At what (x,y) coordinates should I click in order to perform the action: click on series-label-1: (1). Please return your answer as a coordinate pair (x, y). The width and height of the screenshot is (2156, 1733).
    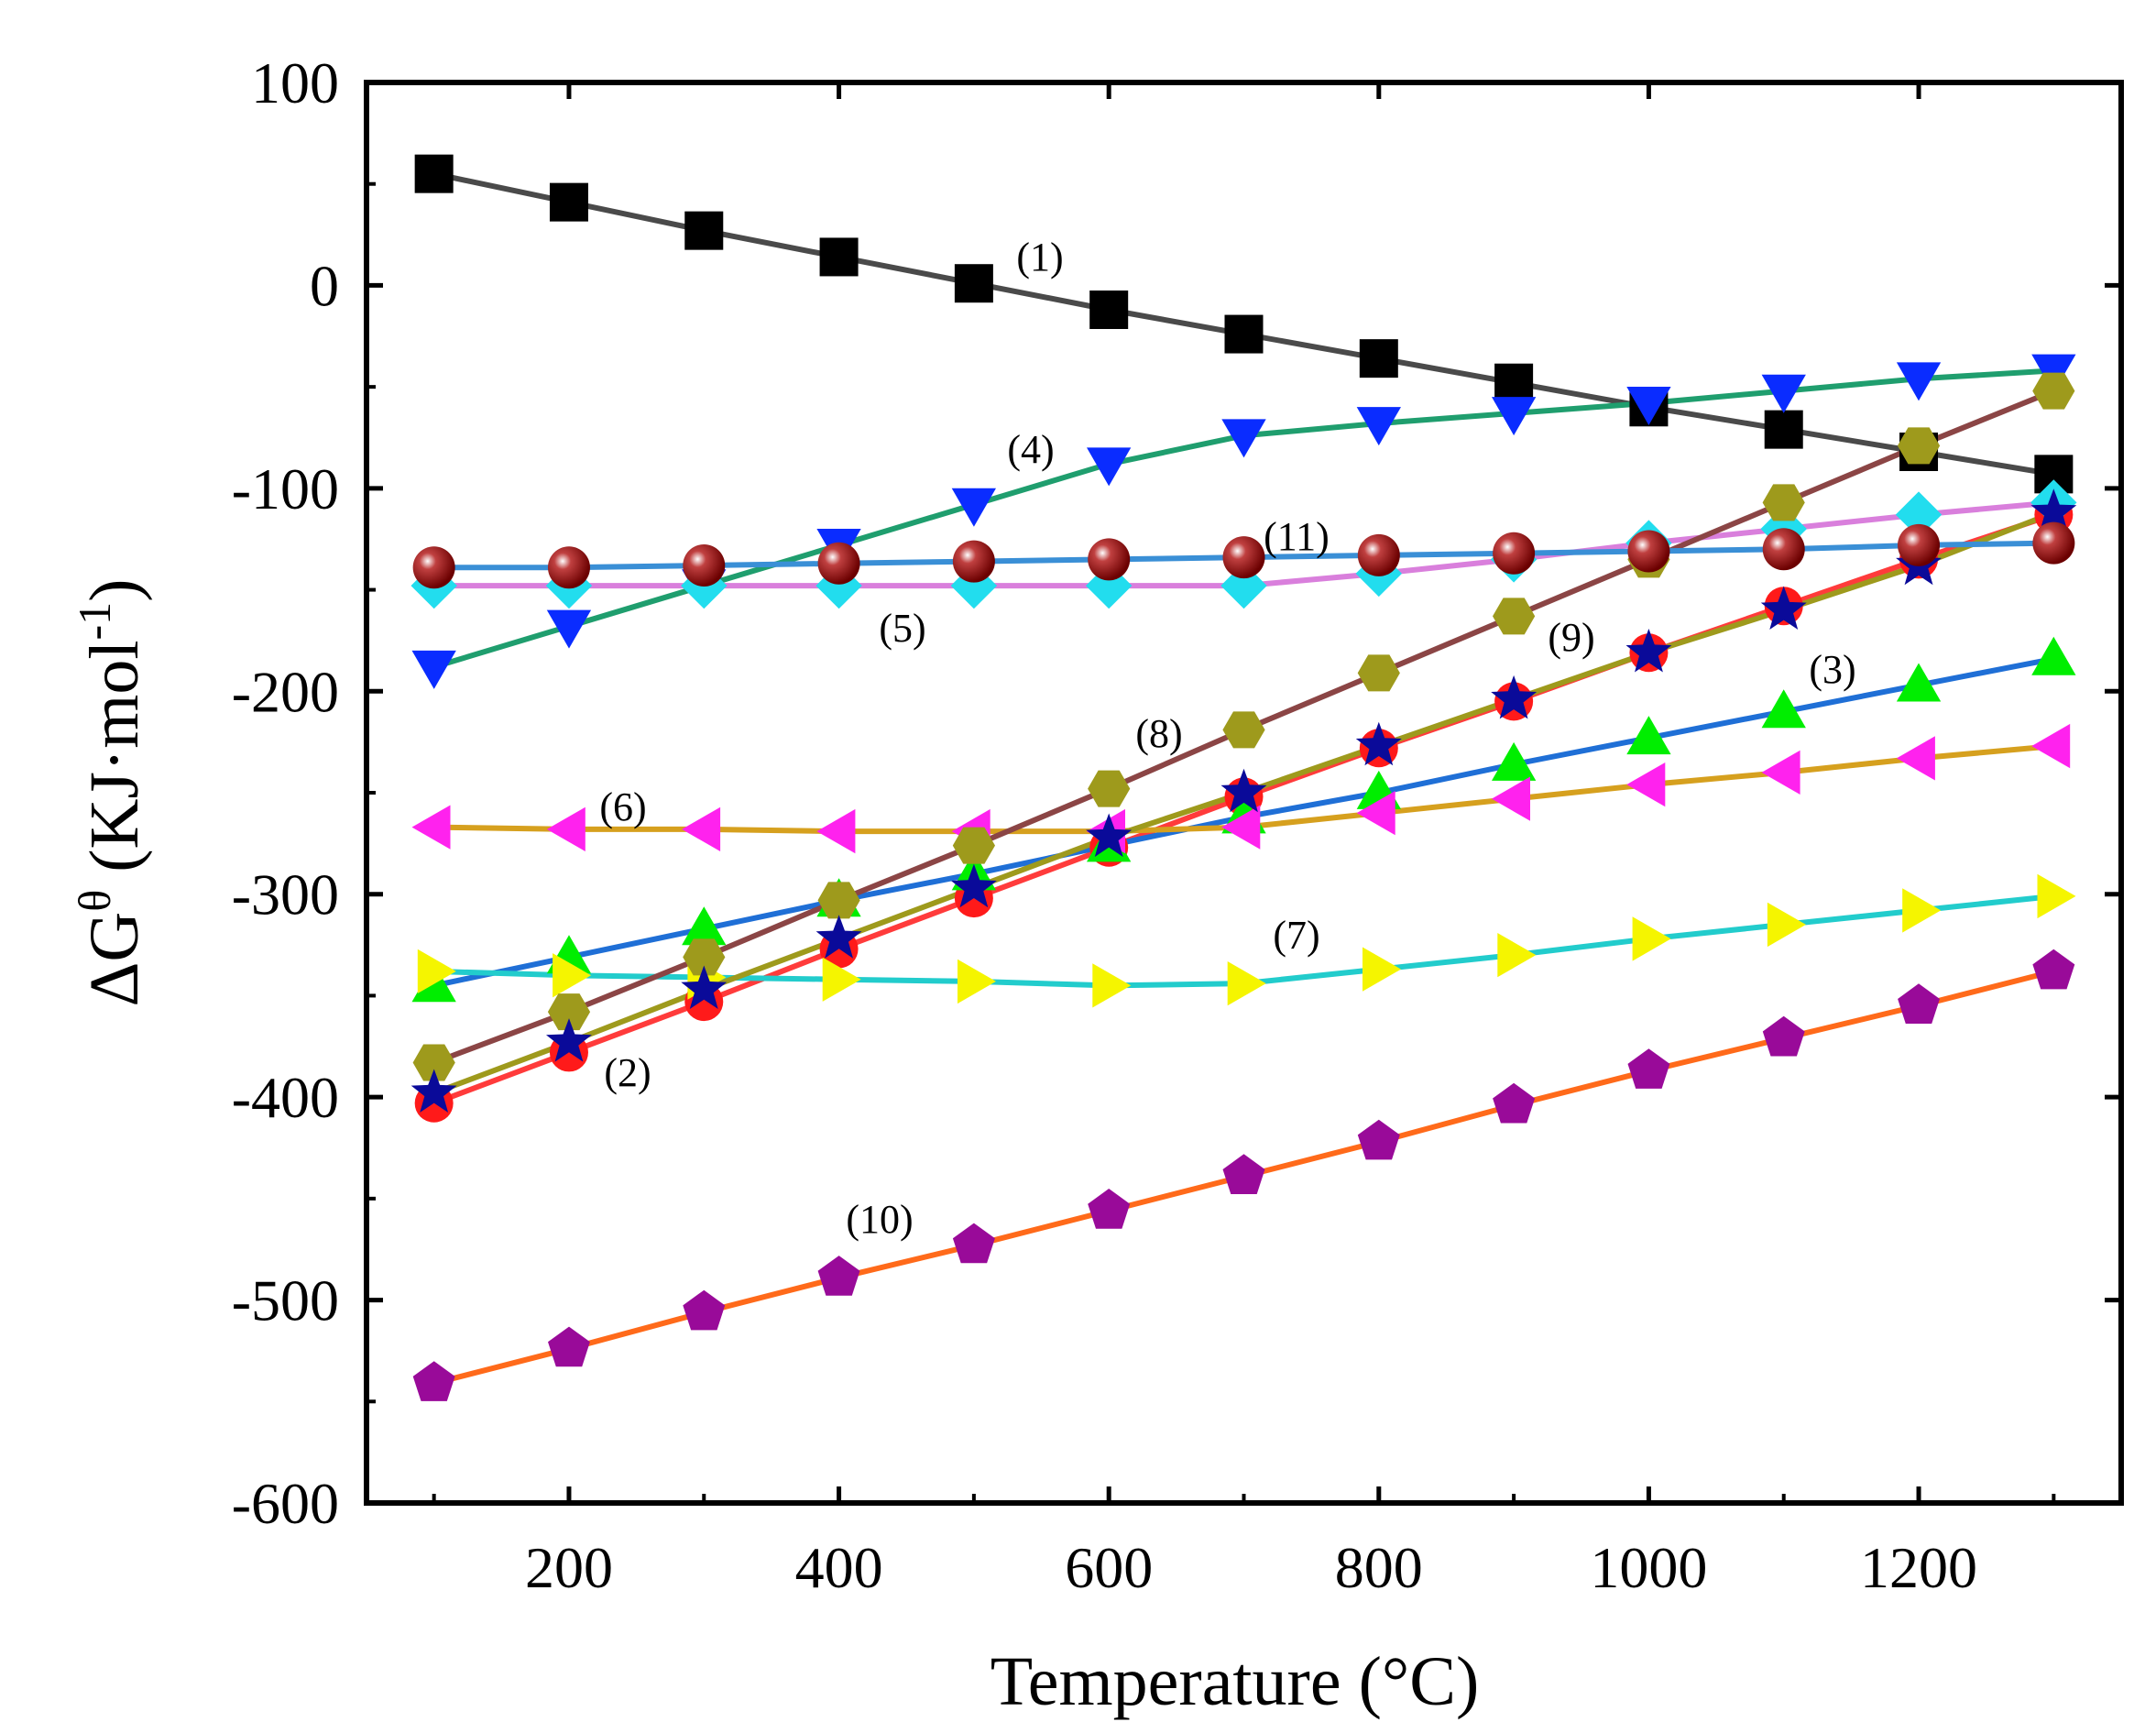
    Looking at the image, I should click on (1039, 257).